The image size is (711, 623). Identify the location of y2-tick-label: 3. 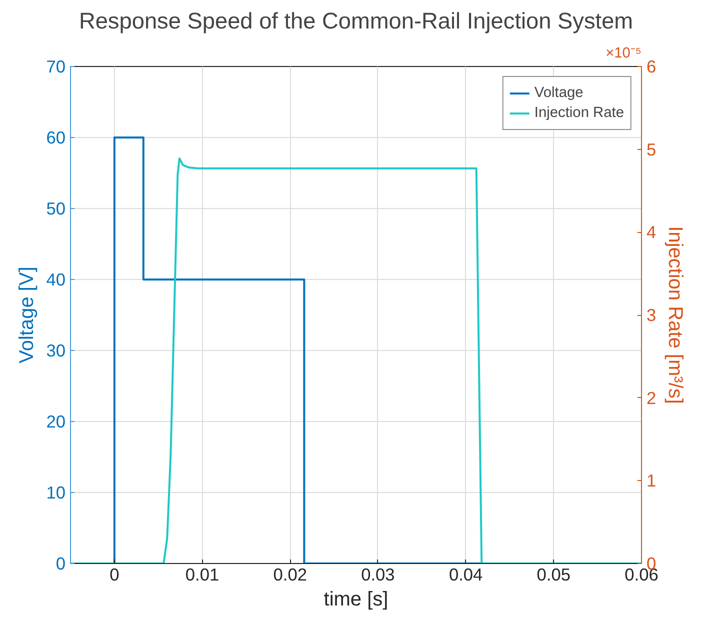
(651, 315).